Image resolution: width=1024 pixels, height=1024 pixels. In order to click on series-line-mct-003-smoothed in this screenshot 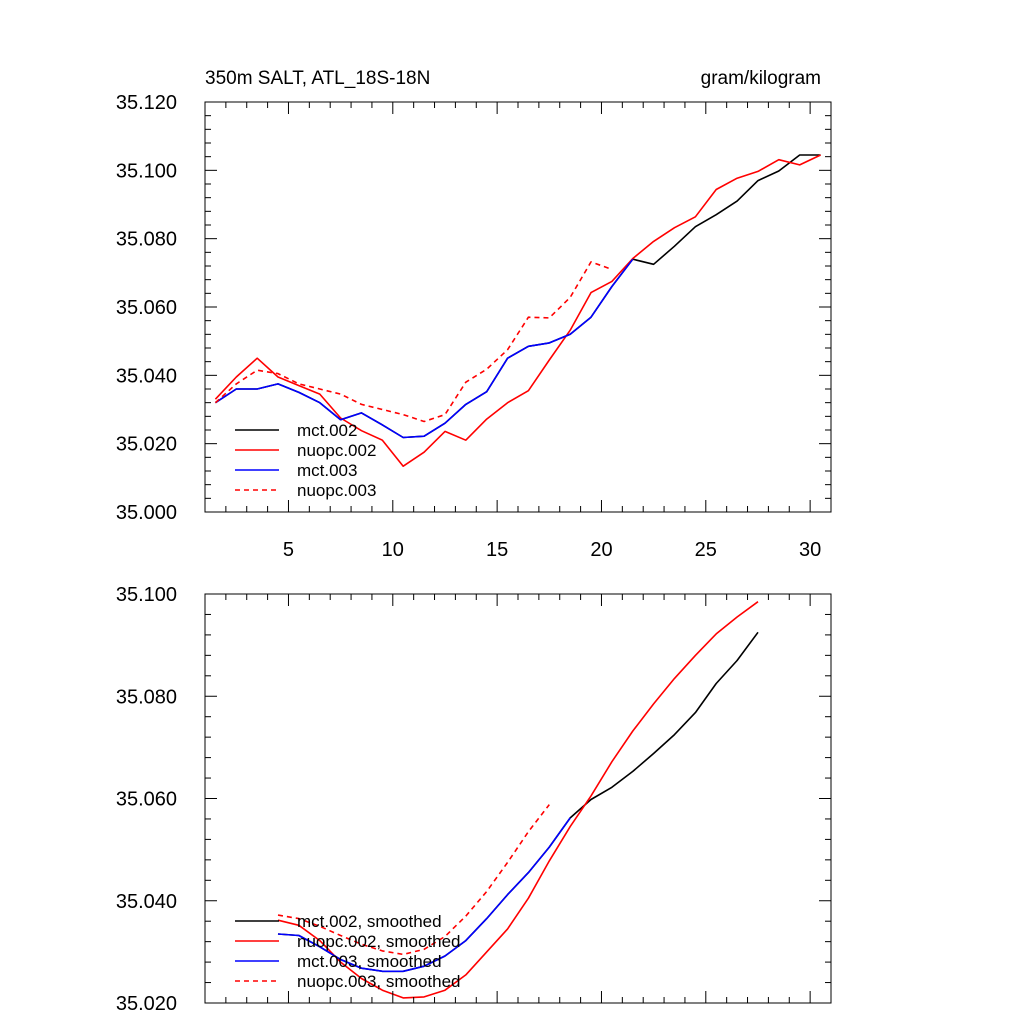, I will do `click(424, 895)`.